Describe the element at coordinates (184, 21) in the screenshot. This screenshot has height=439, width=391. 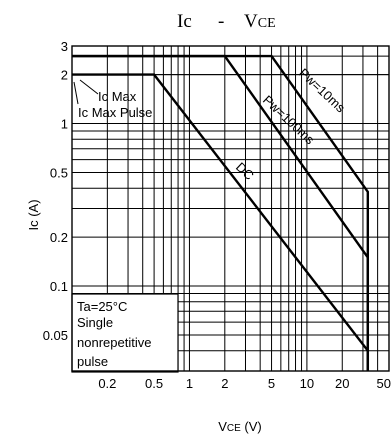
I see `title-ic: Ic` at that location.